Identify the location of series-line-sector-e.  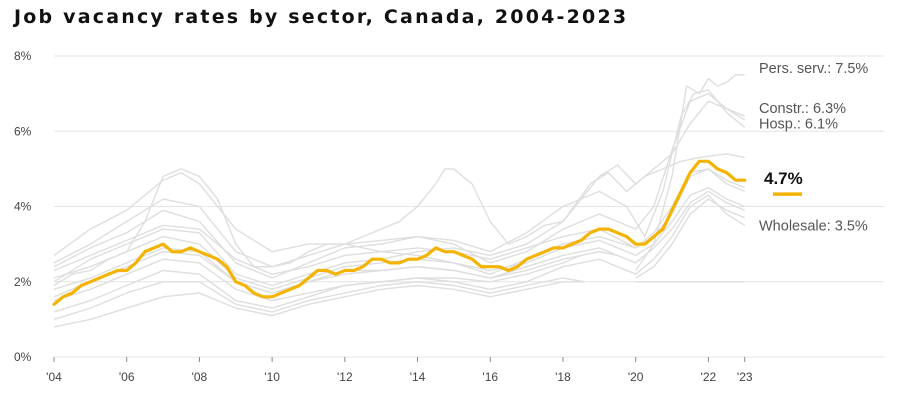
(319, 299).